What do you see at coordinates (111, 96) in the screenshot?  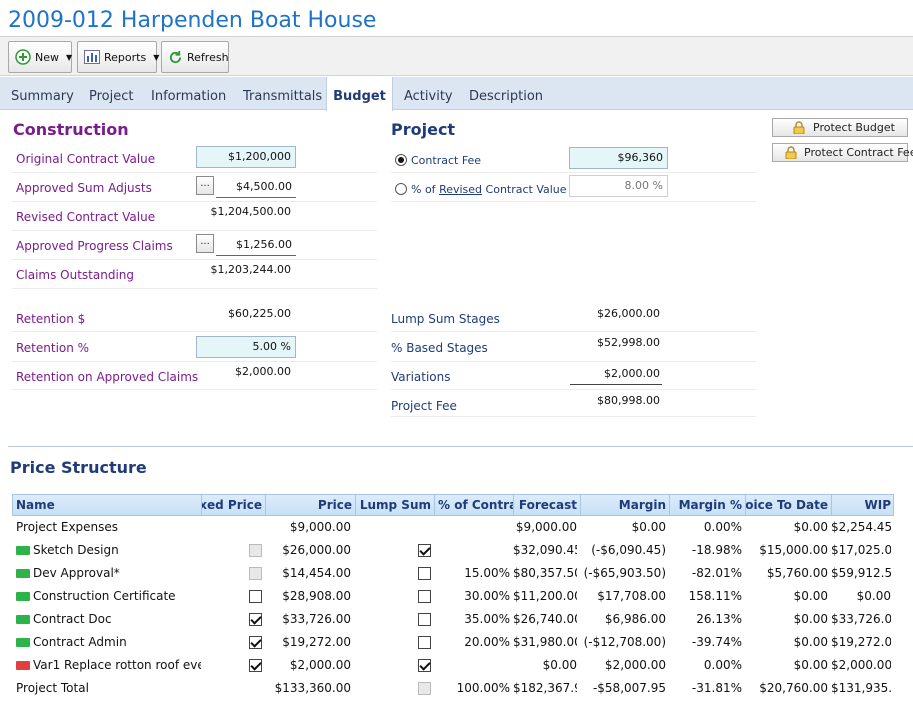 I see `tab-project: Project` at bounding box center [111, 96].